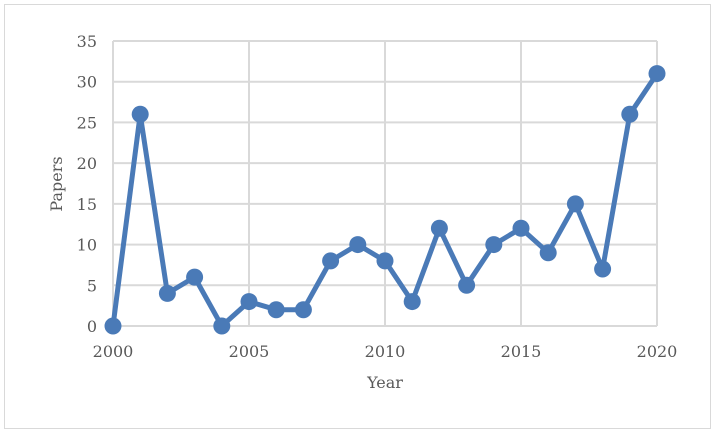 This screenshot has height=433, width=717. I want to click on y-tick-label: 15, so click(87, 204).